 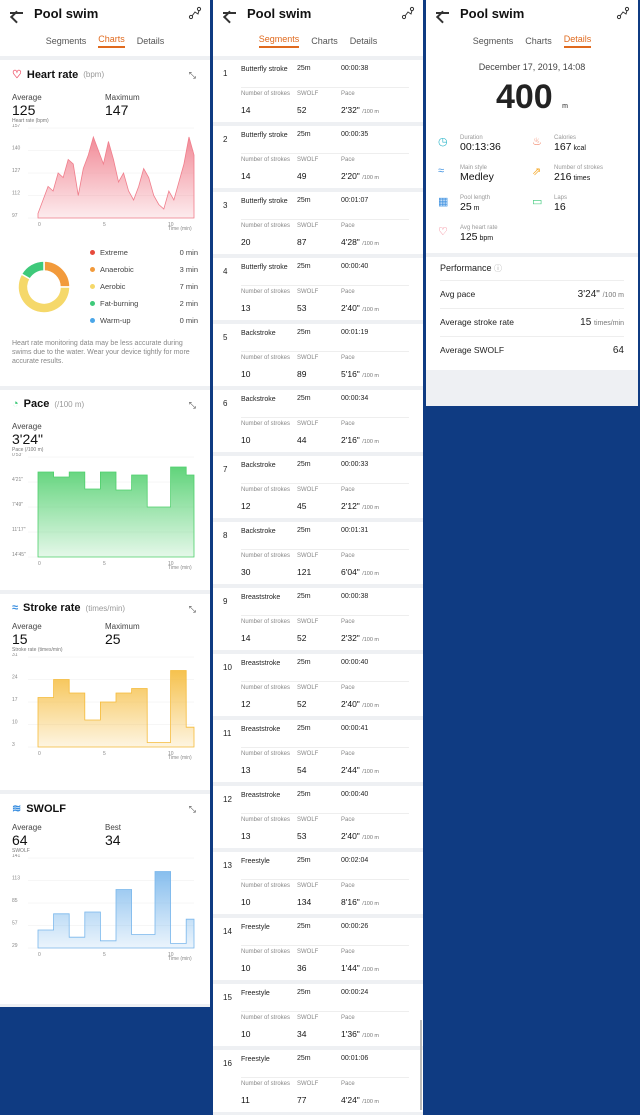 What do you see at coordinates (302, 968) in the screenshot?
I see `segment-swolf: 36` at bounding box center [302, 968].